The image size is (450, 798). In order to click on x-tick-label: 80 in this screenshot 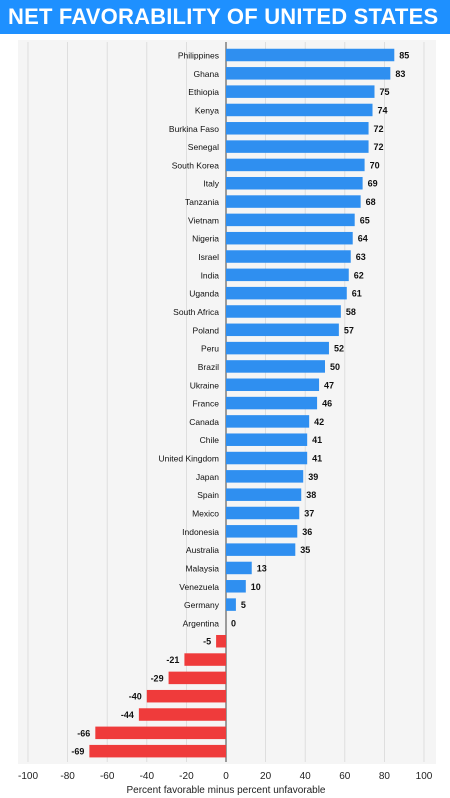, I will do `click(385, 776)`.